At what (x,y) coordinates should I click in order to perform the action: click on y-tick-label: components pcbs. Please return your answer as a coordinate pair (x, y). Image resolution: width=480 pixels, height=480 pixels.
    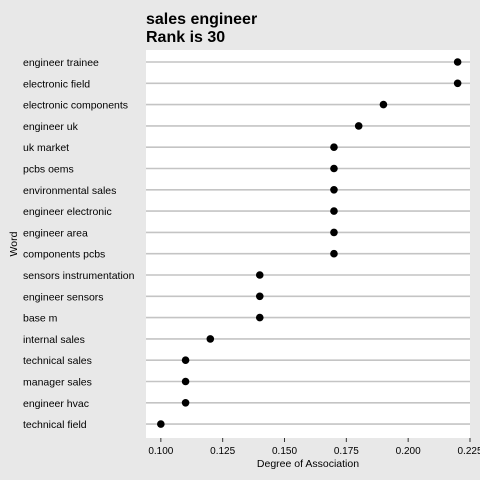
    Looking at the image, I should click on (64, 255).